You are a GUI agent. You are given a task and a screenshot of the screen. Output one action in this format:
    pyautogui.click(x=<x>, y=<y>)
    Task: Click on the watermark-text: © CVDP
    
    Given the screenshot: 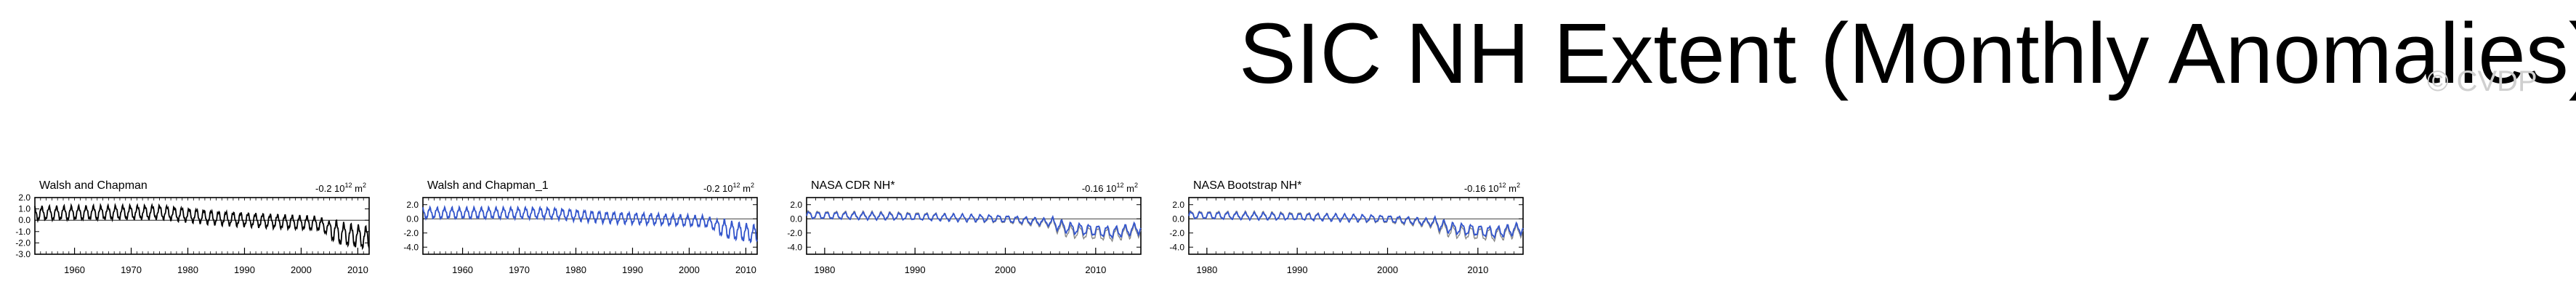 What is the action you would take?
    pyautogui.click(x=2482, y=81)
    